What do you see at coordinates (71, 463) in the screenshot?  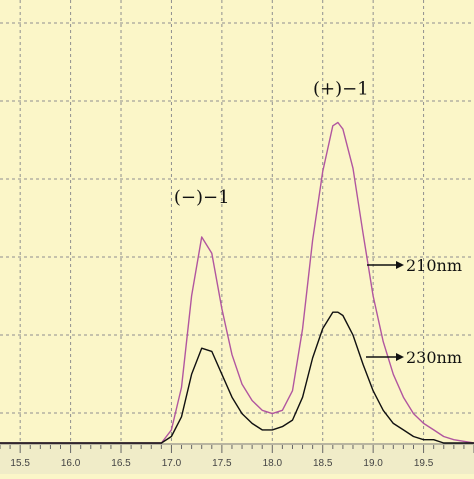 I see `x-tick-label: 16.0` at bounding box center [71, 463].